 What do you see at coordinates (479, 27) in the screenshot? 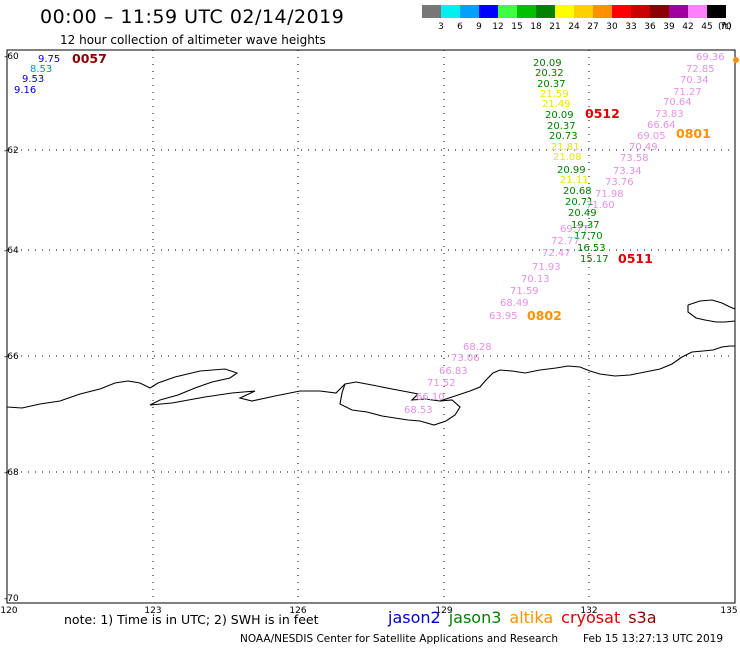
I see `legend-label: 9` at bounding box center [479, 27].